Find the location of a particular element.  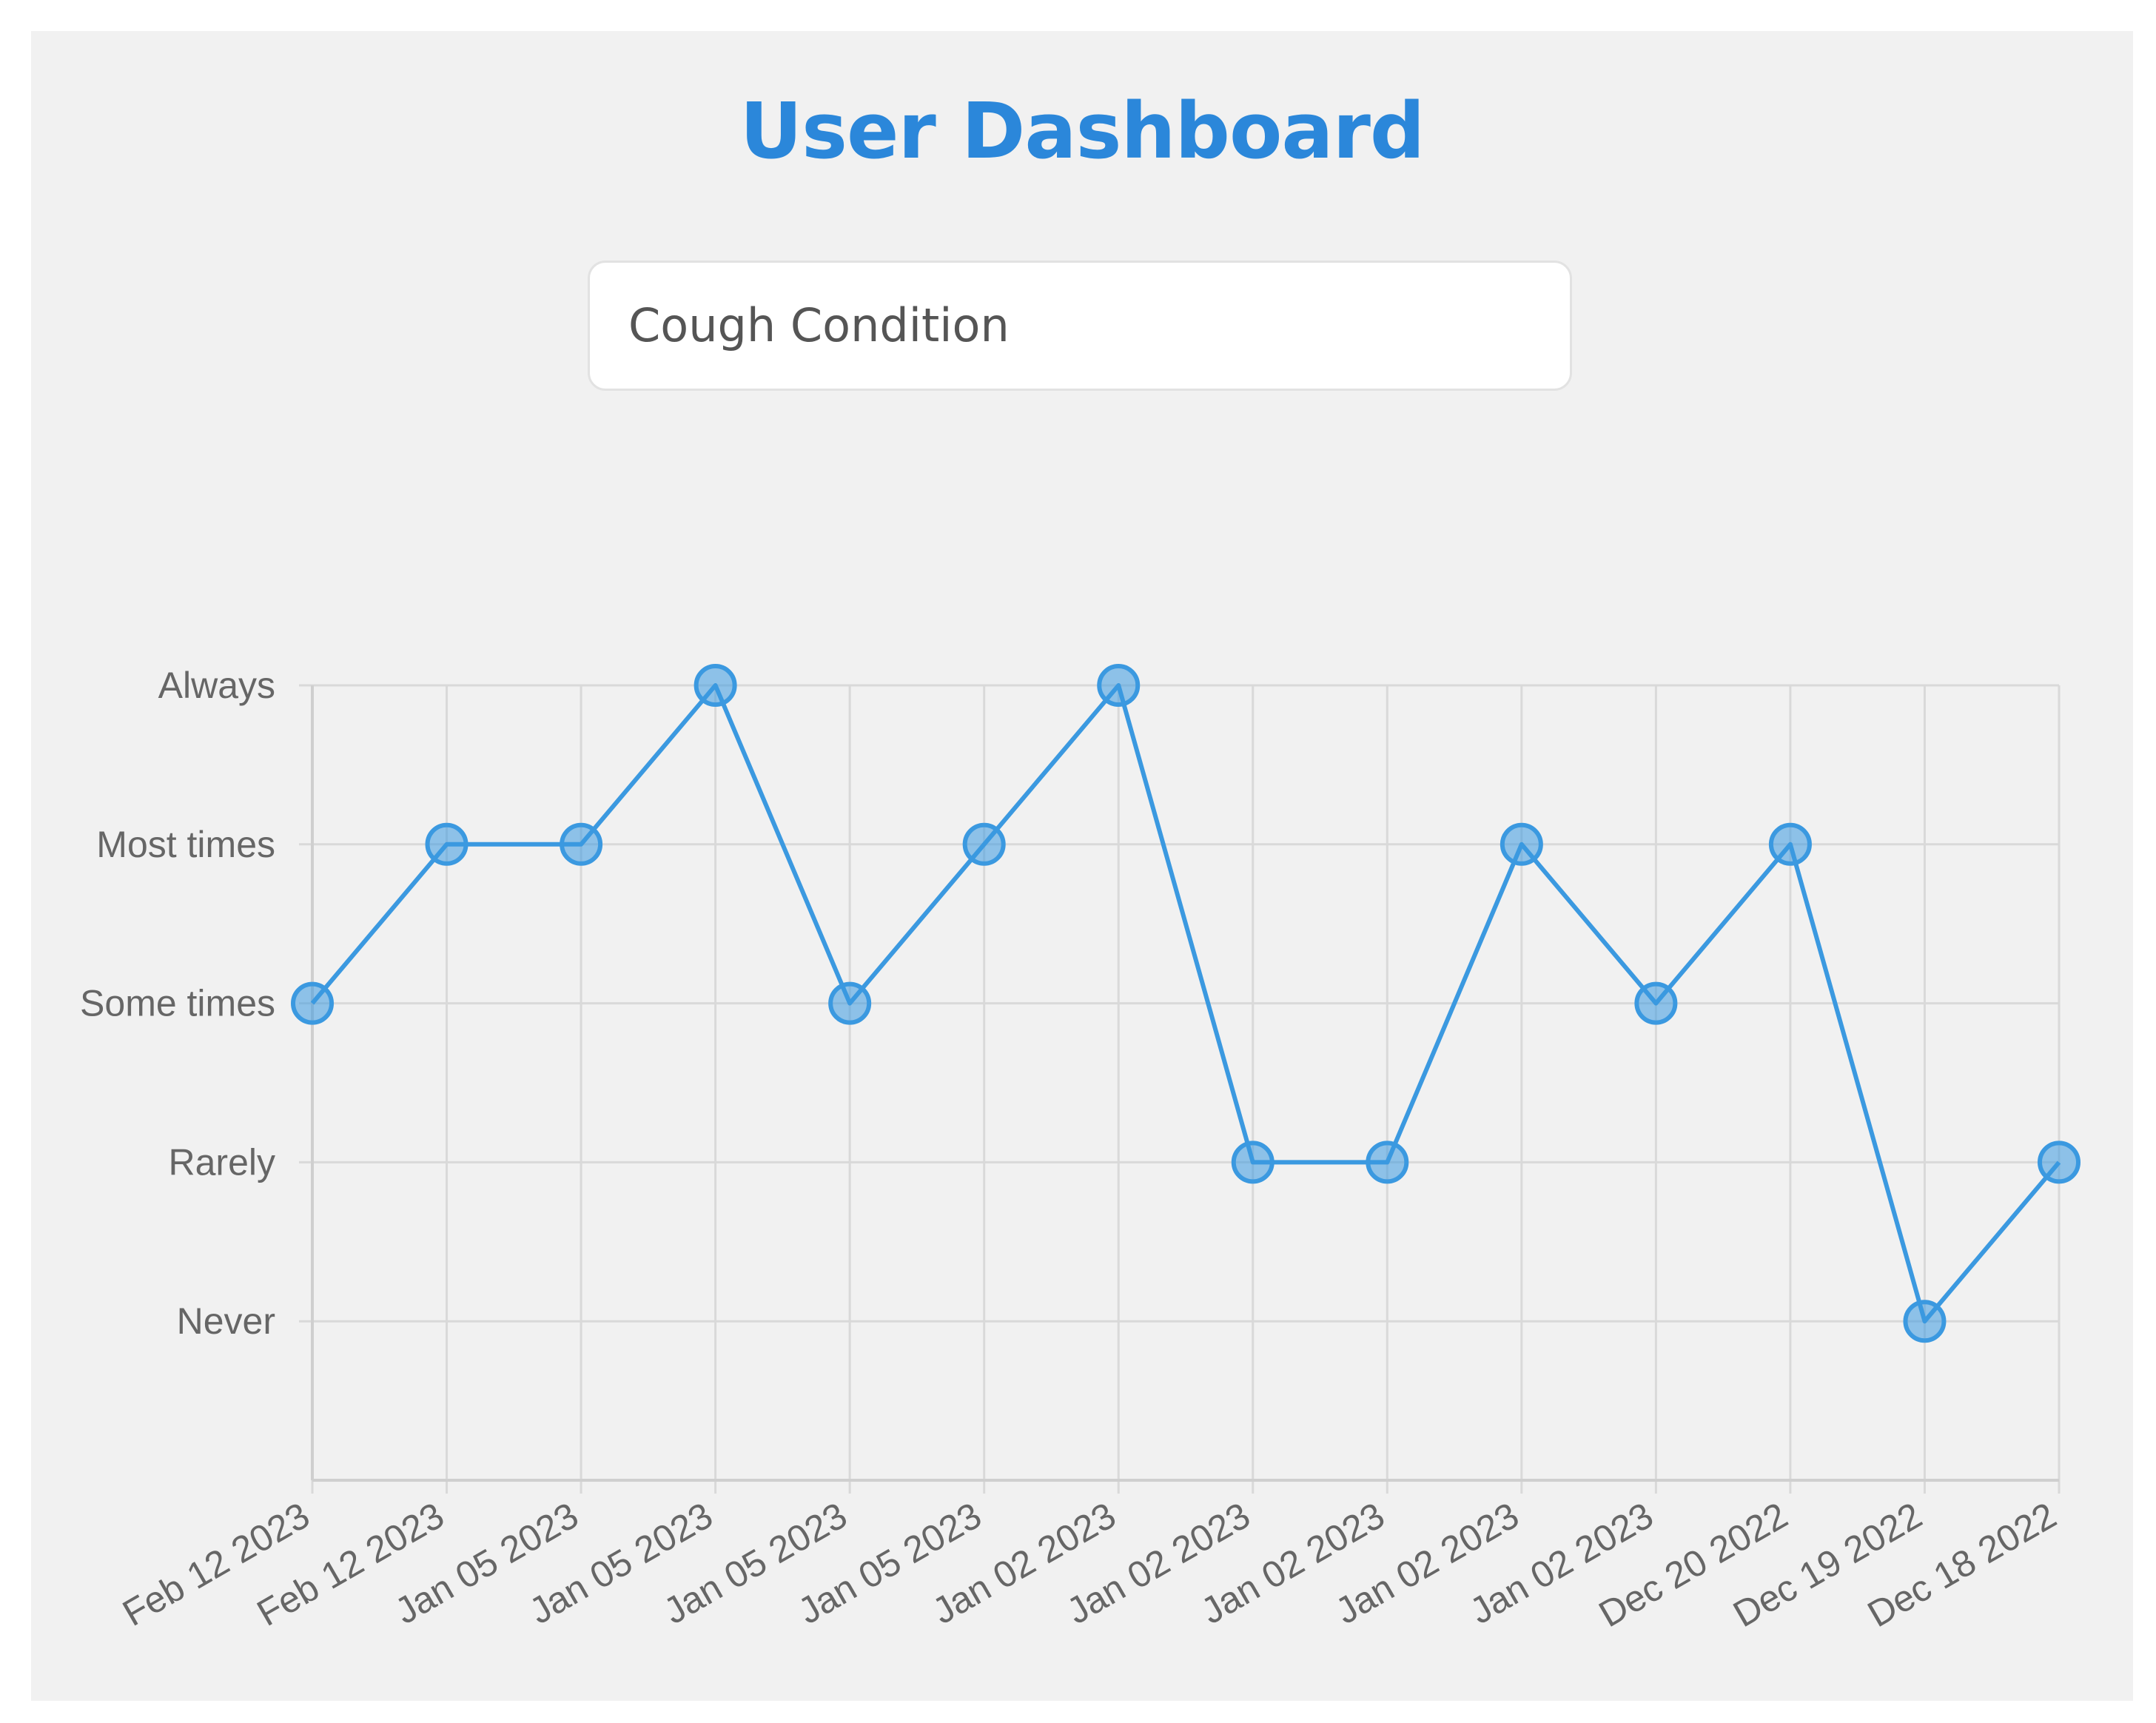

condition-select: Cough Condition is located at coordinates (1080, 326).